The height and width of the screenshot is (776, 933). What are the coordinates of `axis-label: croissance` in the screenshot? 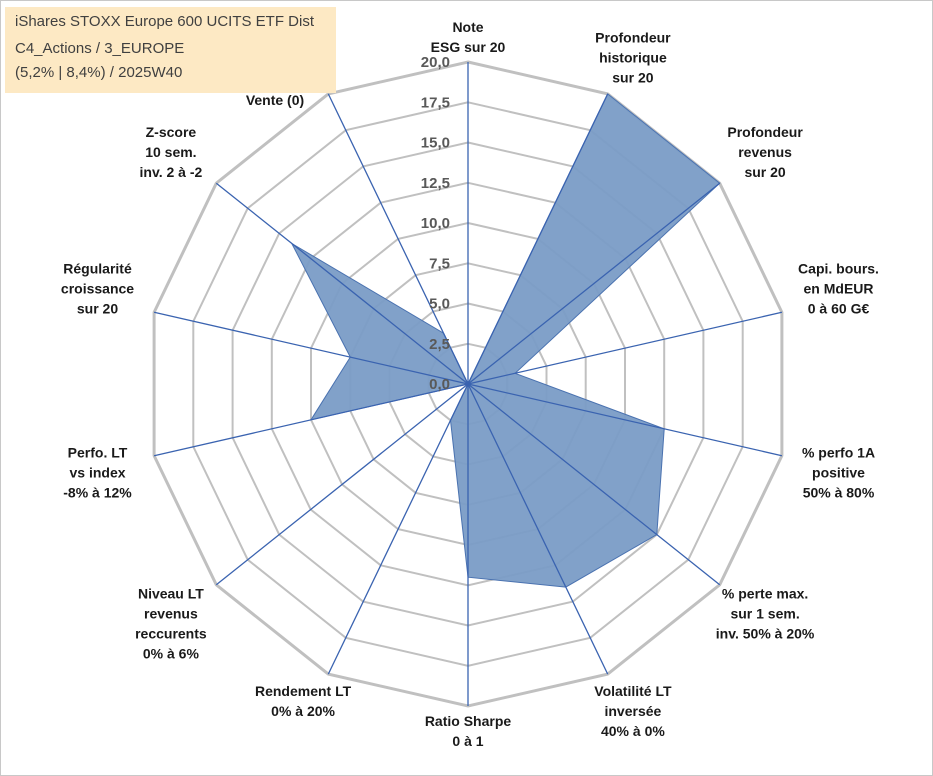 It's located at (97, 288).